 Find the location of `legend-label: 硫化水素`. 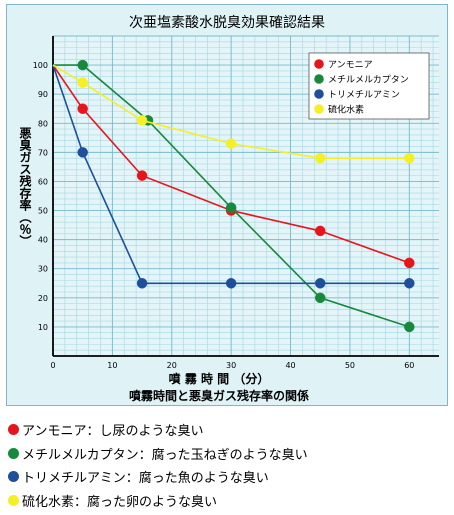

legend-label: 硫化水素 is located at coordinates (346, 110).